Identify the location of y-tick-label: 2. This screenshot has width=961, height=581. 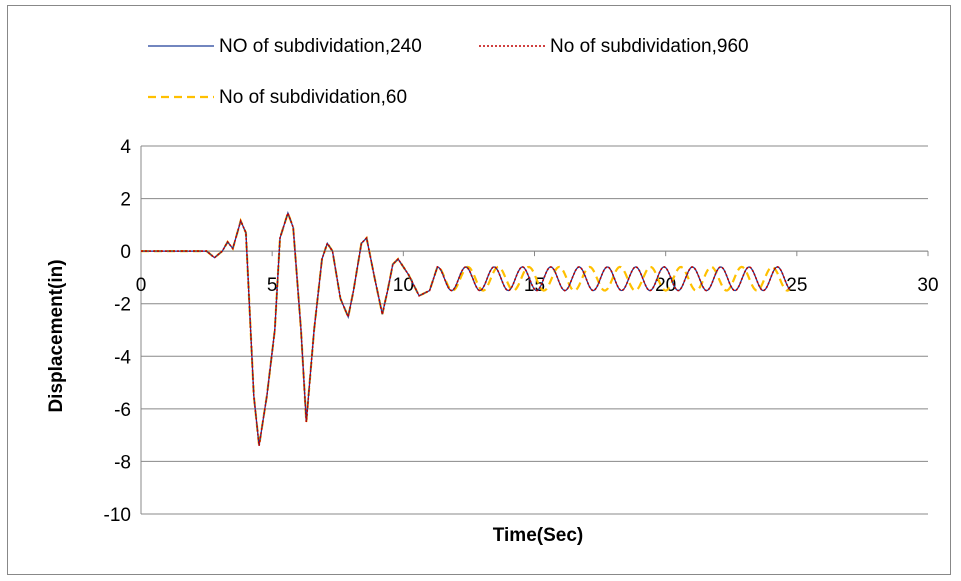
(125, 200).